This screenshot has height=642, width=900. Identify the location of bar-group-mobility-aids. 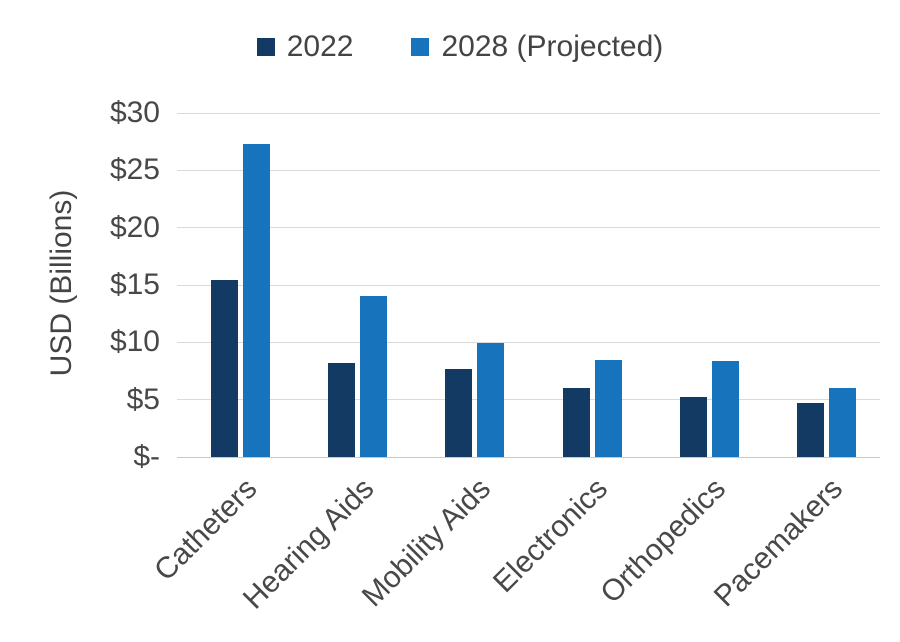
(474, 285).